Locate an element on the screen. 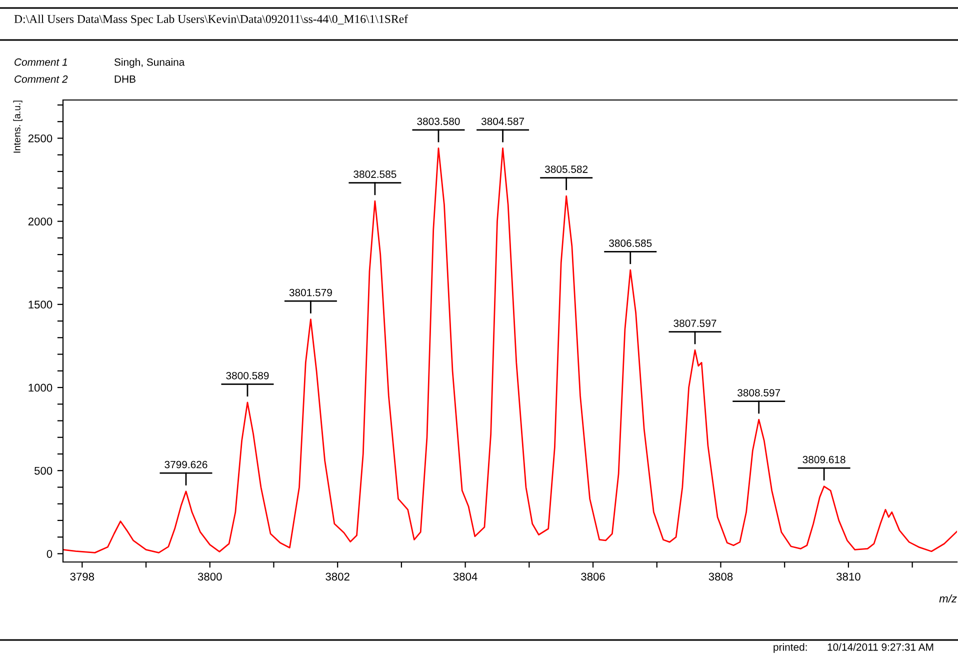 This screenshot has width=958, height=655. x-tick-label: 3798 is located at coordinates (82, 576).